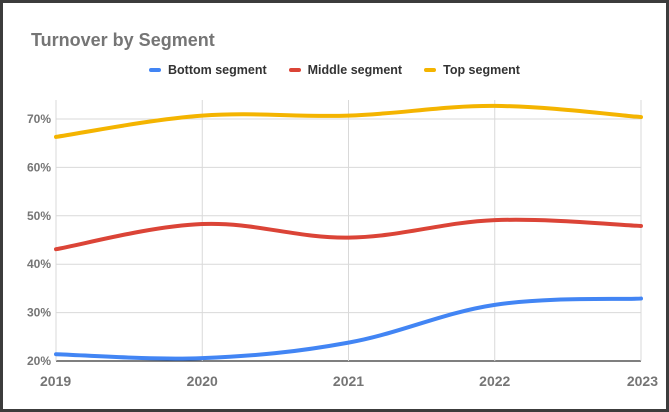 Image resolution: width=669 pixels, height=412 pixels. I want to click on y-tick-label: 40%, so click(39, 264).